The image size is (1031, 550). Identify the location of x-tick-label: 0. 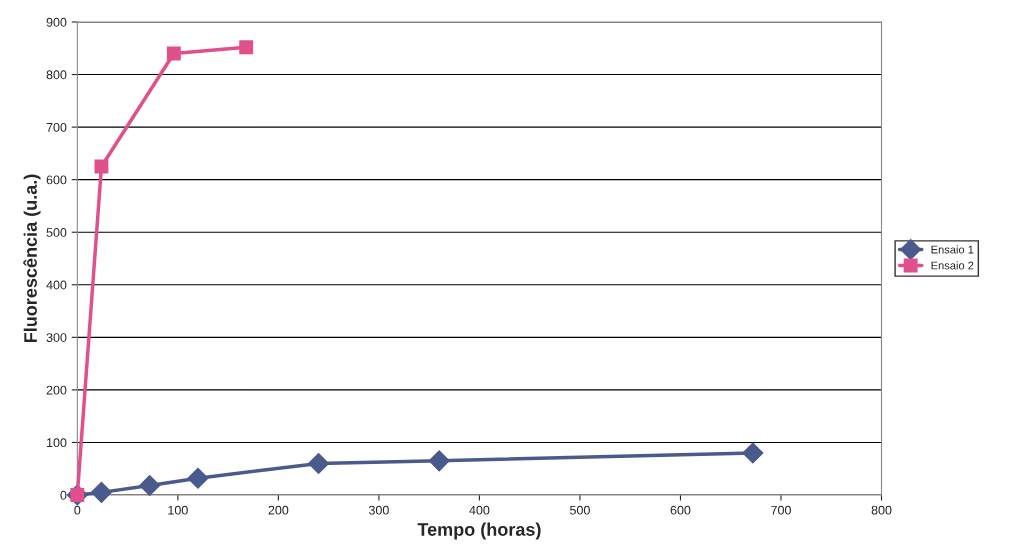
(77, 510).